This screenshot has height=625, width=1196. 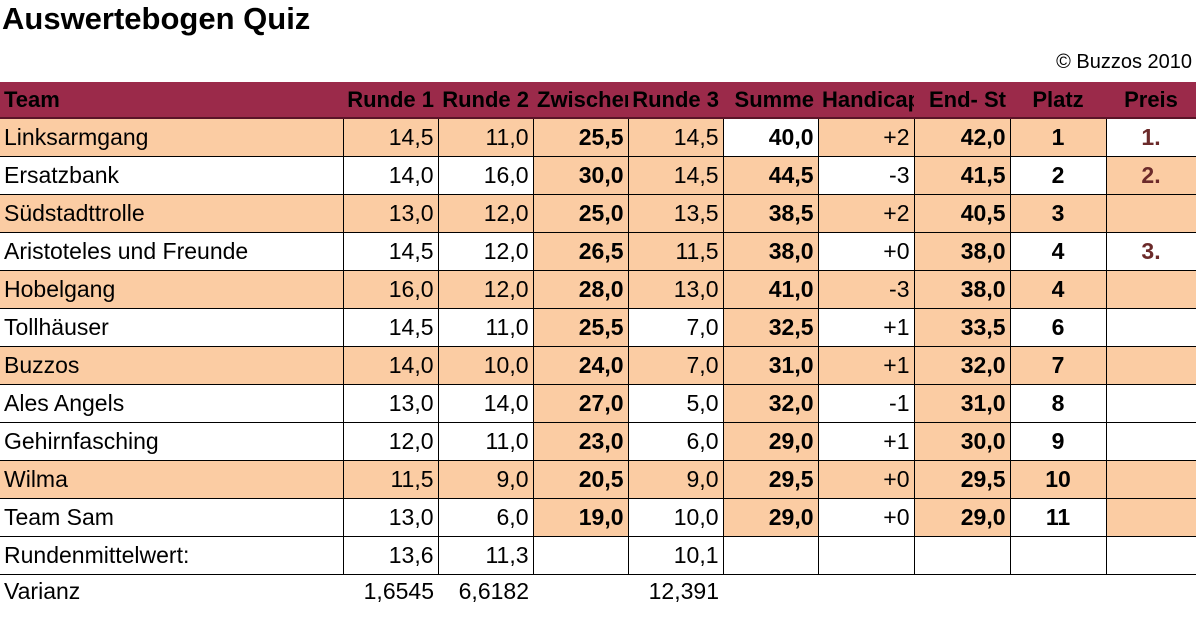 I want to click on zwischensumme-cell: 27,0, so click(x=580, y=403).